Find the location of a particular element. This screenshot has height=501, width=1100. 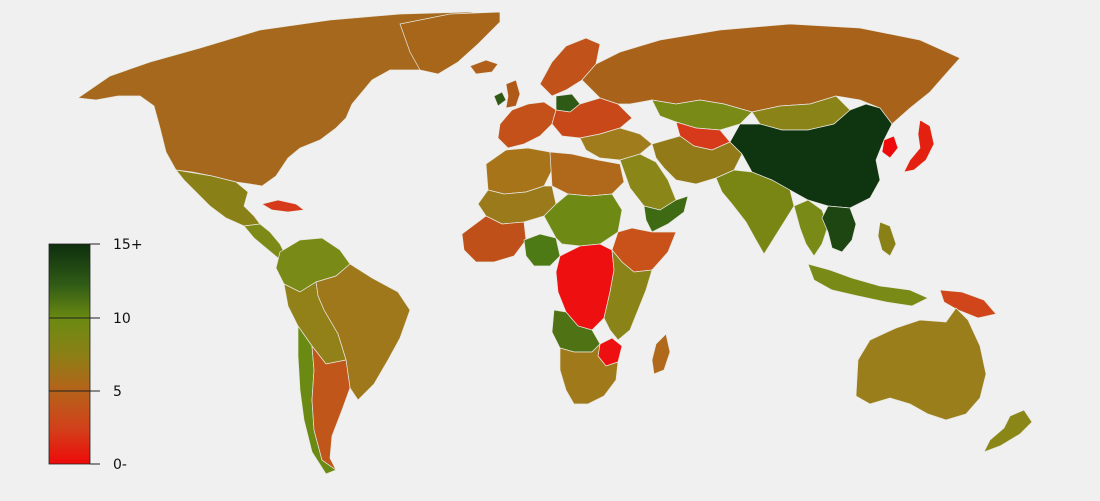

region-philippines is located at coordinates (887, 239).